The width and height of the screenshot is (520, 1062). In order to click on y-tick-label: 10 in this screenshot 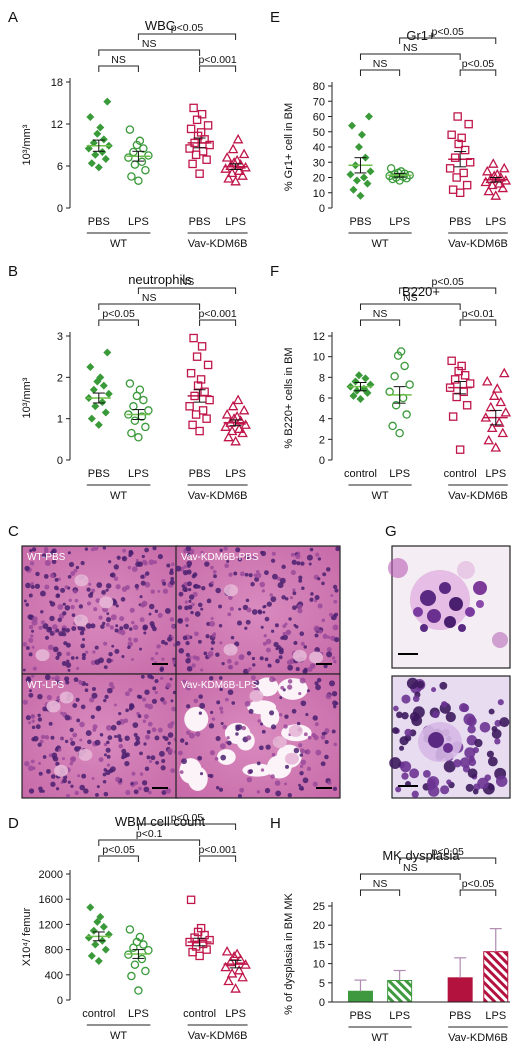, I will do `click(319, 194)`.